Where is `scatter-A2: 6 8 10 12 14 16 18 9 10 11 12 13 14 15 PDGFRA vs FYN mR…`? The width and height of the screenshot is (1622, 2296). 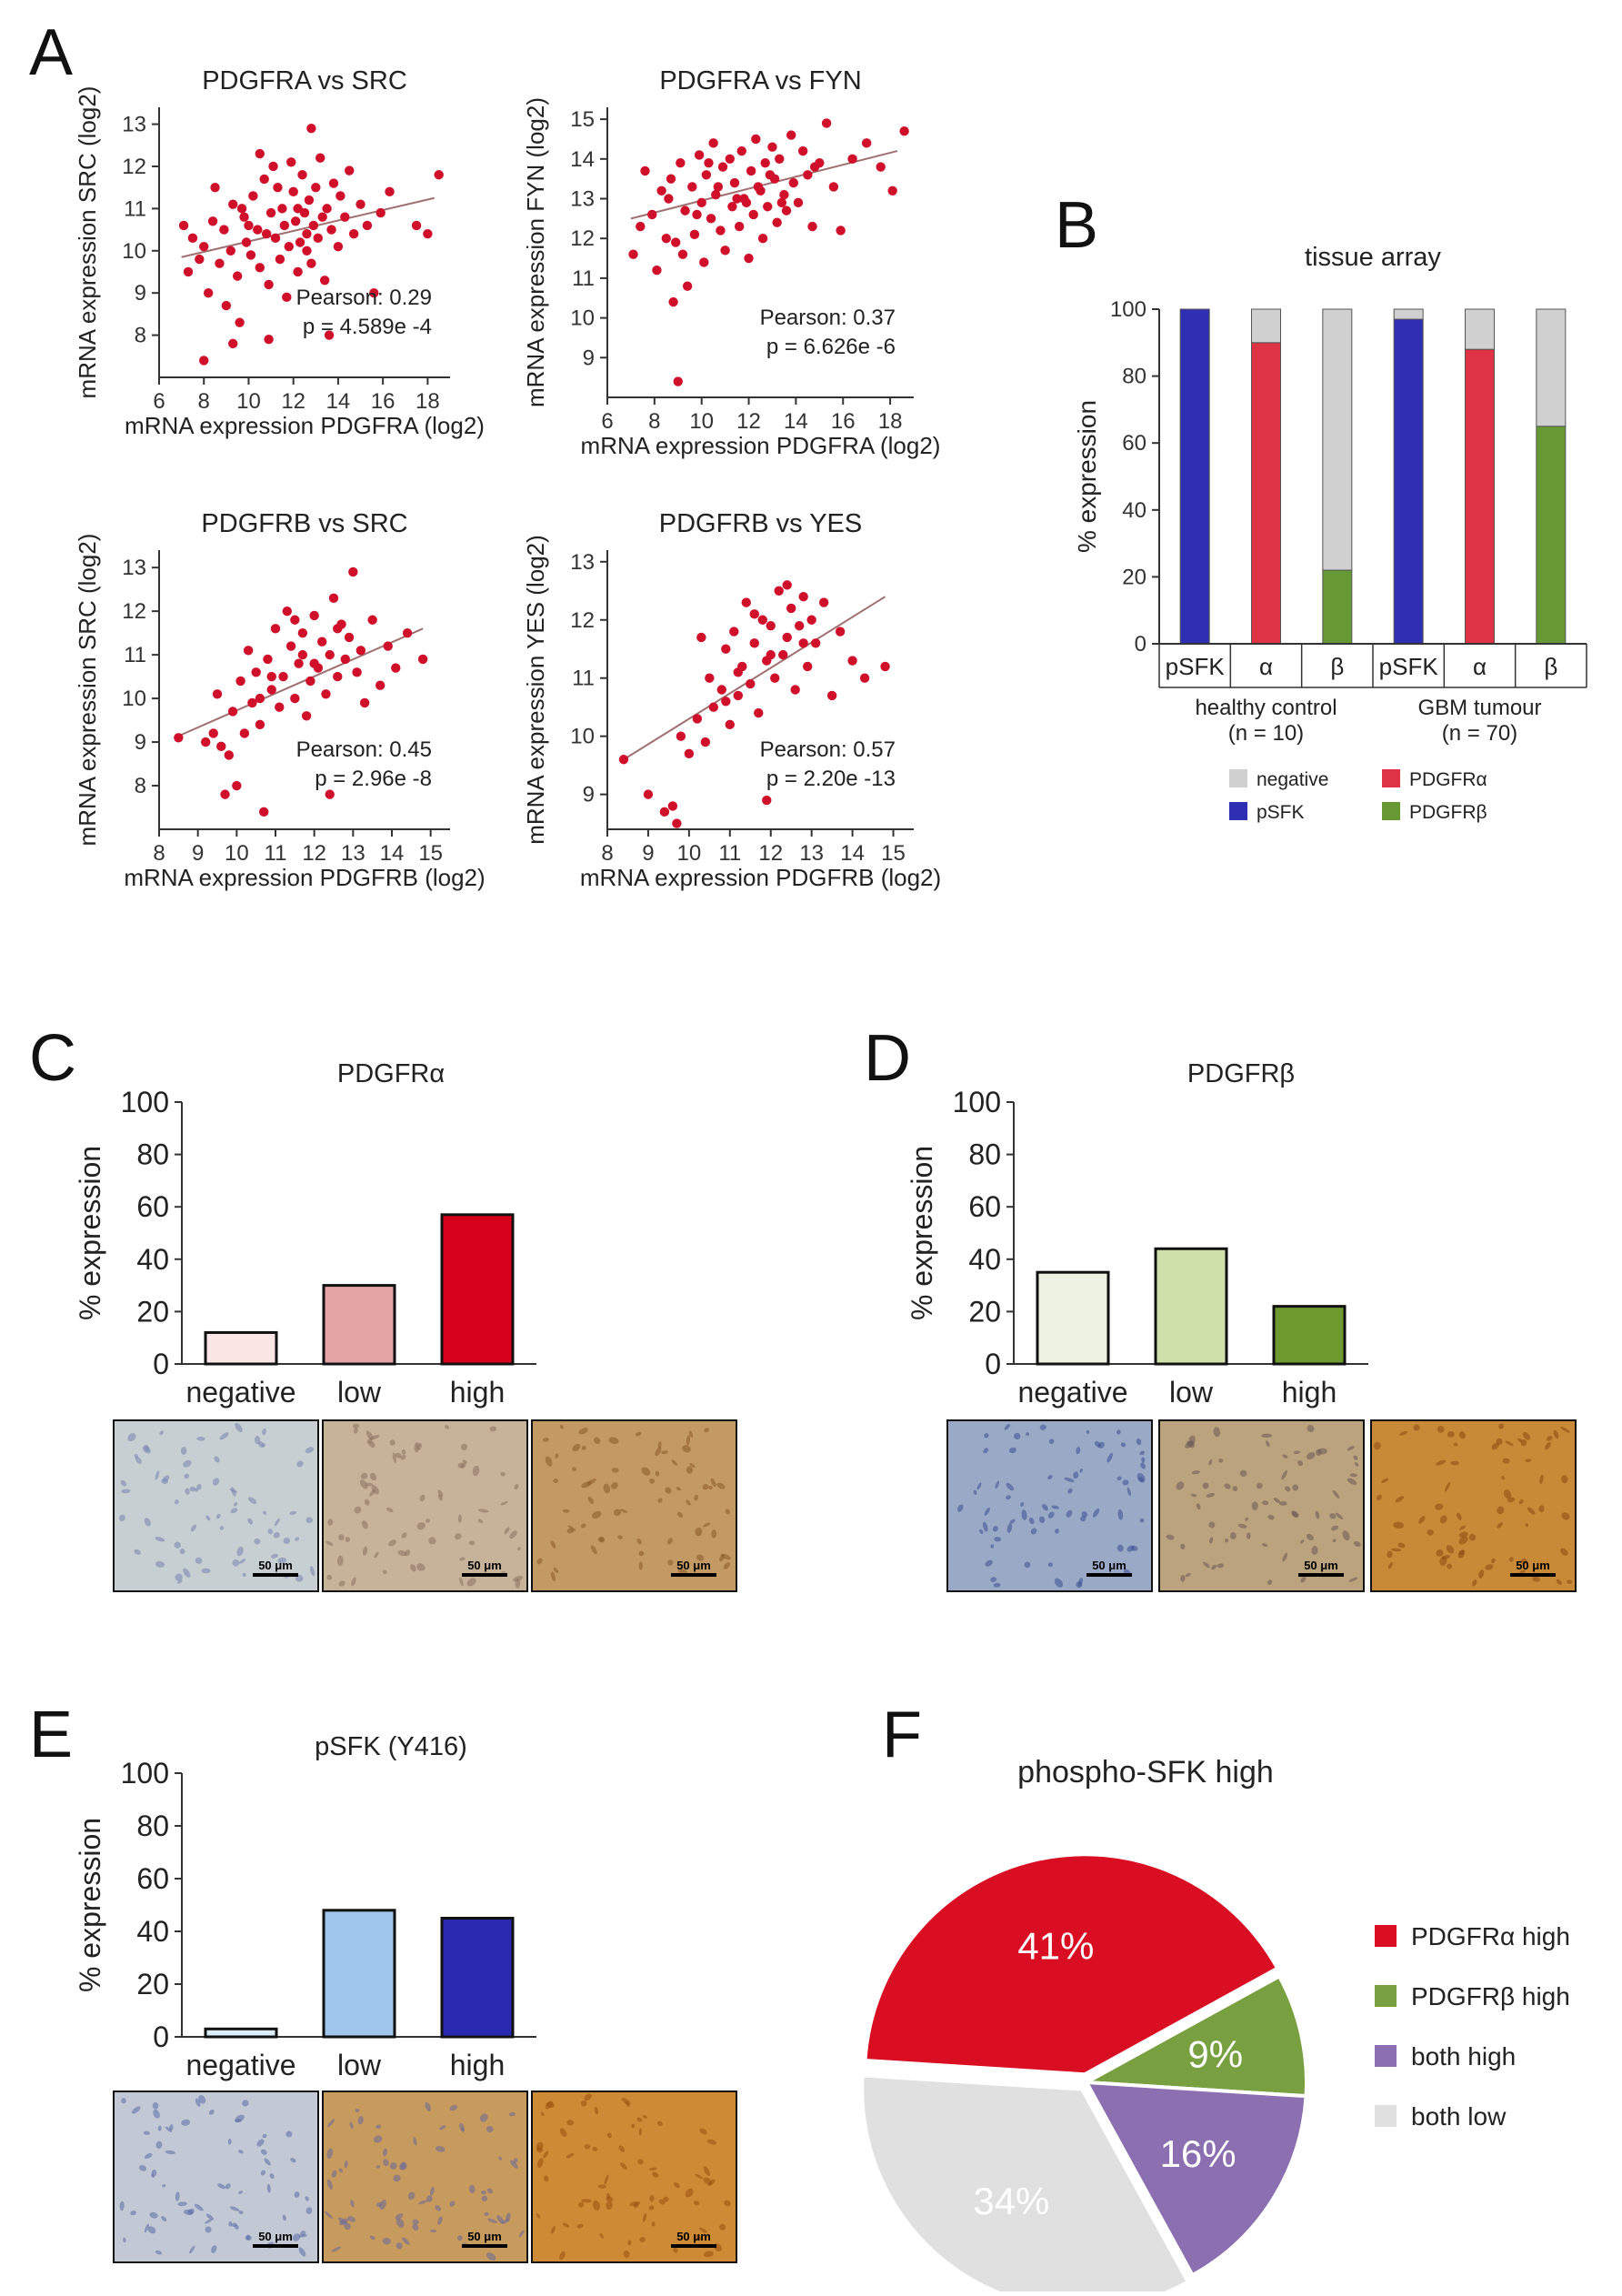
scatter-A2: 6 8 10 12 14 16 18 9 10 11 12 13 14 15 PDGFRA vs FYN mR… is located at coordinates (731, 262).